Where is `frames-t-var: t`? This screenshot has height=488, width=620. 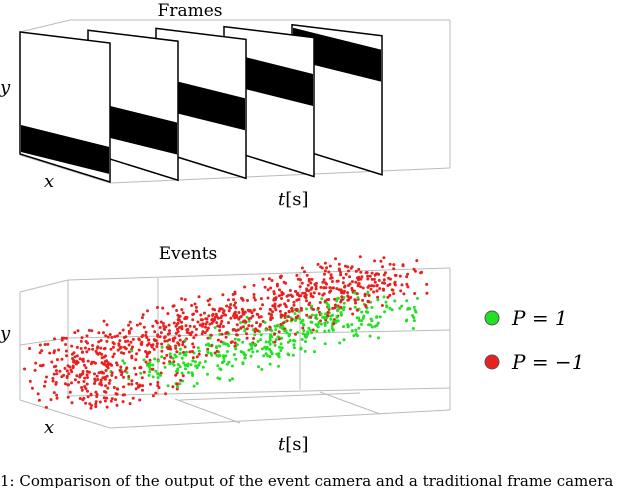 frames-t-var: t is located at coordinates (282, 199).